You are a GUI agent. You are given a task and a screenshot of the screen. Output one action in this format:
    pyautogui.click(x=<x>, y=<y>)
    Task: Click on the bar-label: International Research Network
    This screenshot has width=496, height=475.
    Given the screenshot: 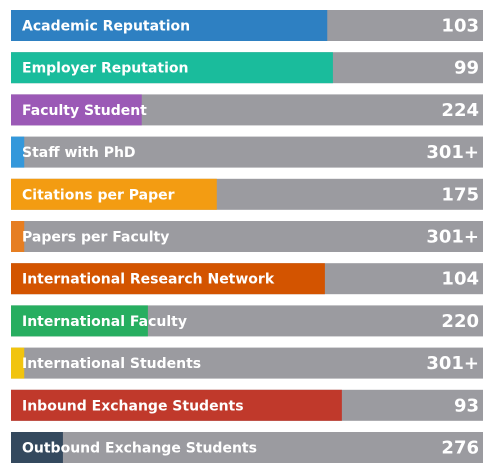 What is the action you would take?
    pyautogui.click(x=148, y=280)
    